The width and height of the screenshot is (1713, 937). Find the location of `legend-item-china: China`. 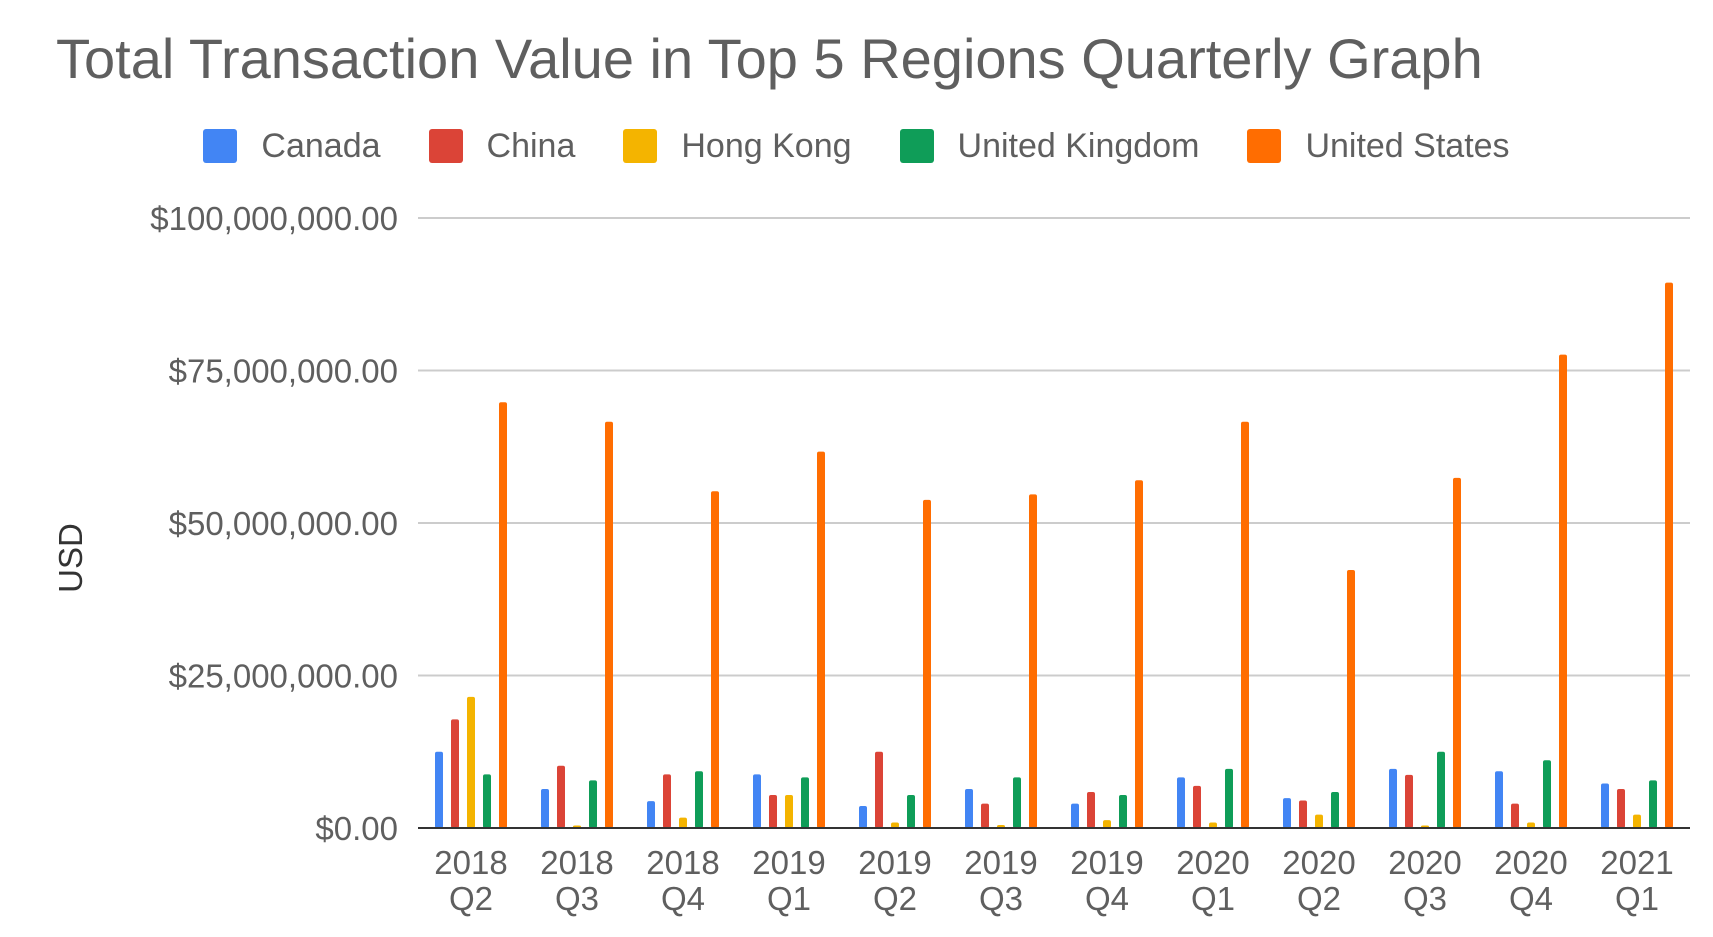

legend-item-china: China is located at coordinates (502, 146).